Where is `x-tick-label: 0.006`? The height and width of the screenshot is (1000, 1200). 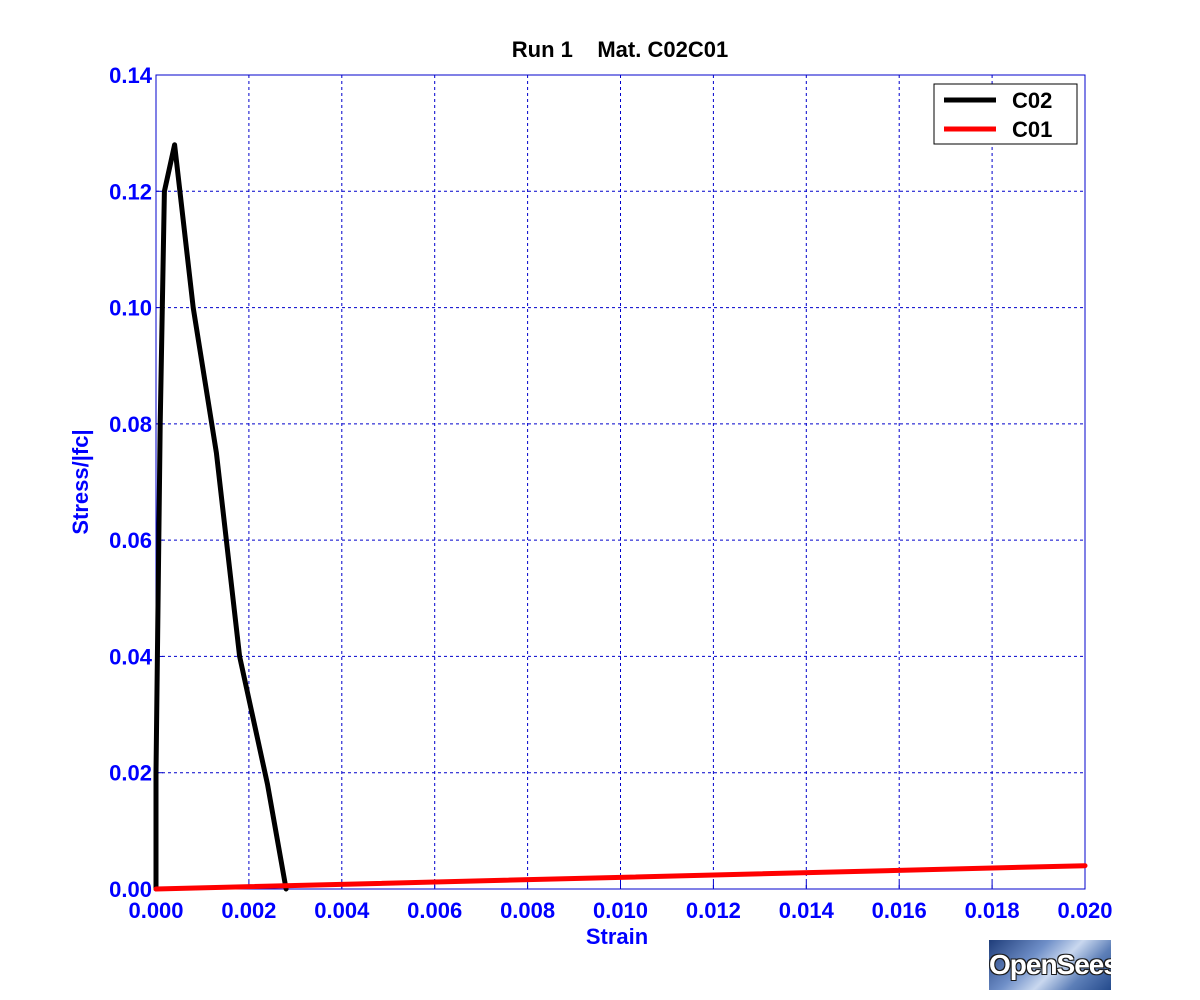
x-tick-label: 0.006 is located at coordinates (434, 910).